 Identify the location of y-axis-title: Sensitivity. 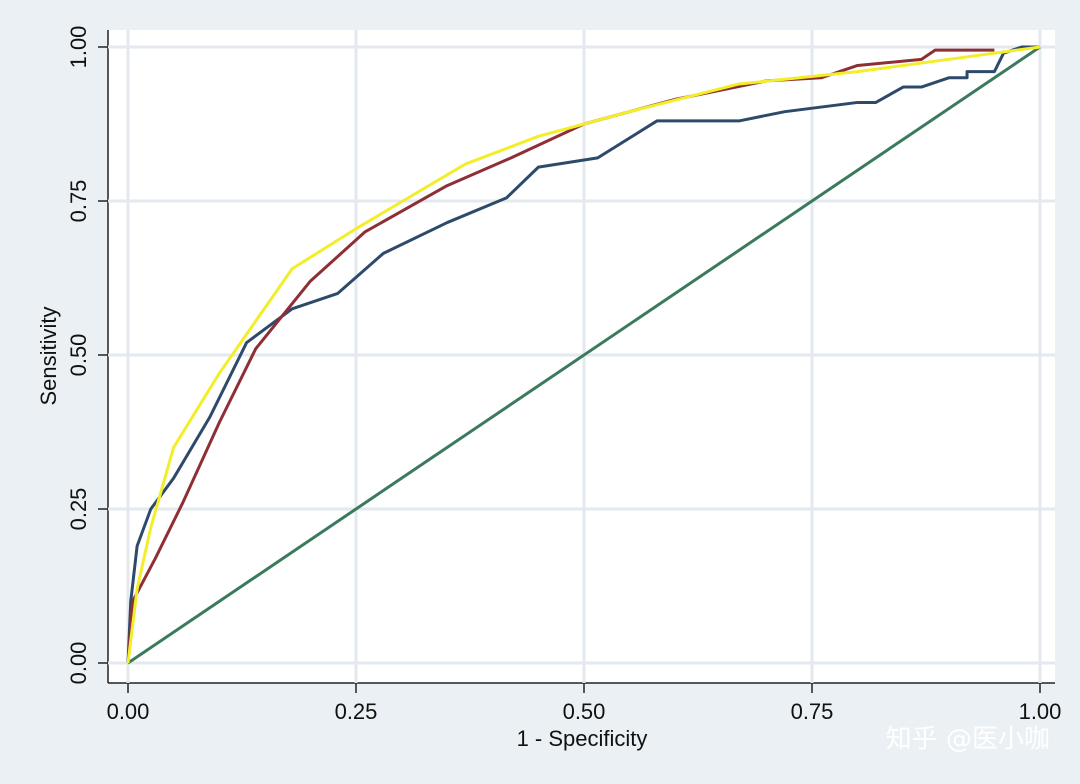
(48, 355).